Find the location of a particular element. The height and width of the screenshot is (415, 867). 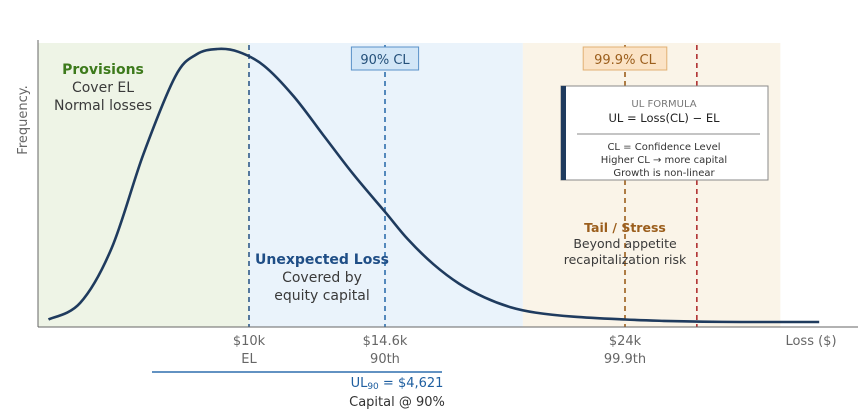

unexpected-title: Unexpected Loss is located at coordinates (322, 260).